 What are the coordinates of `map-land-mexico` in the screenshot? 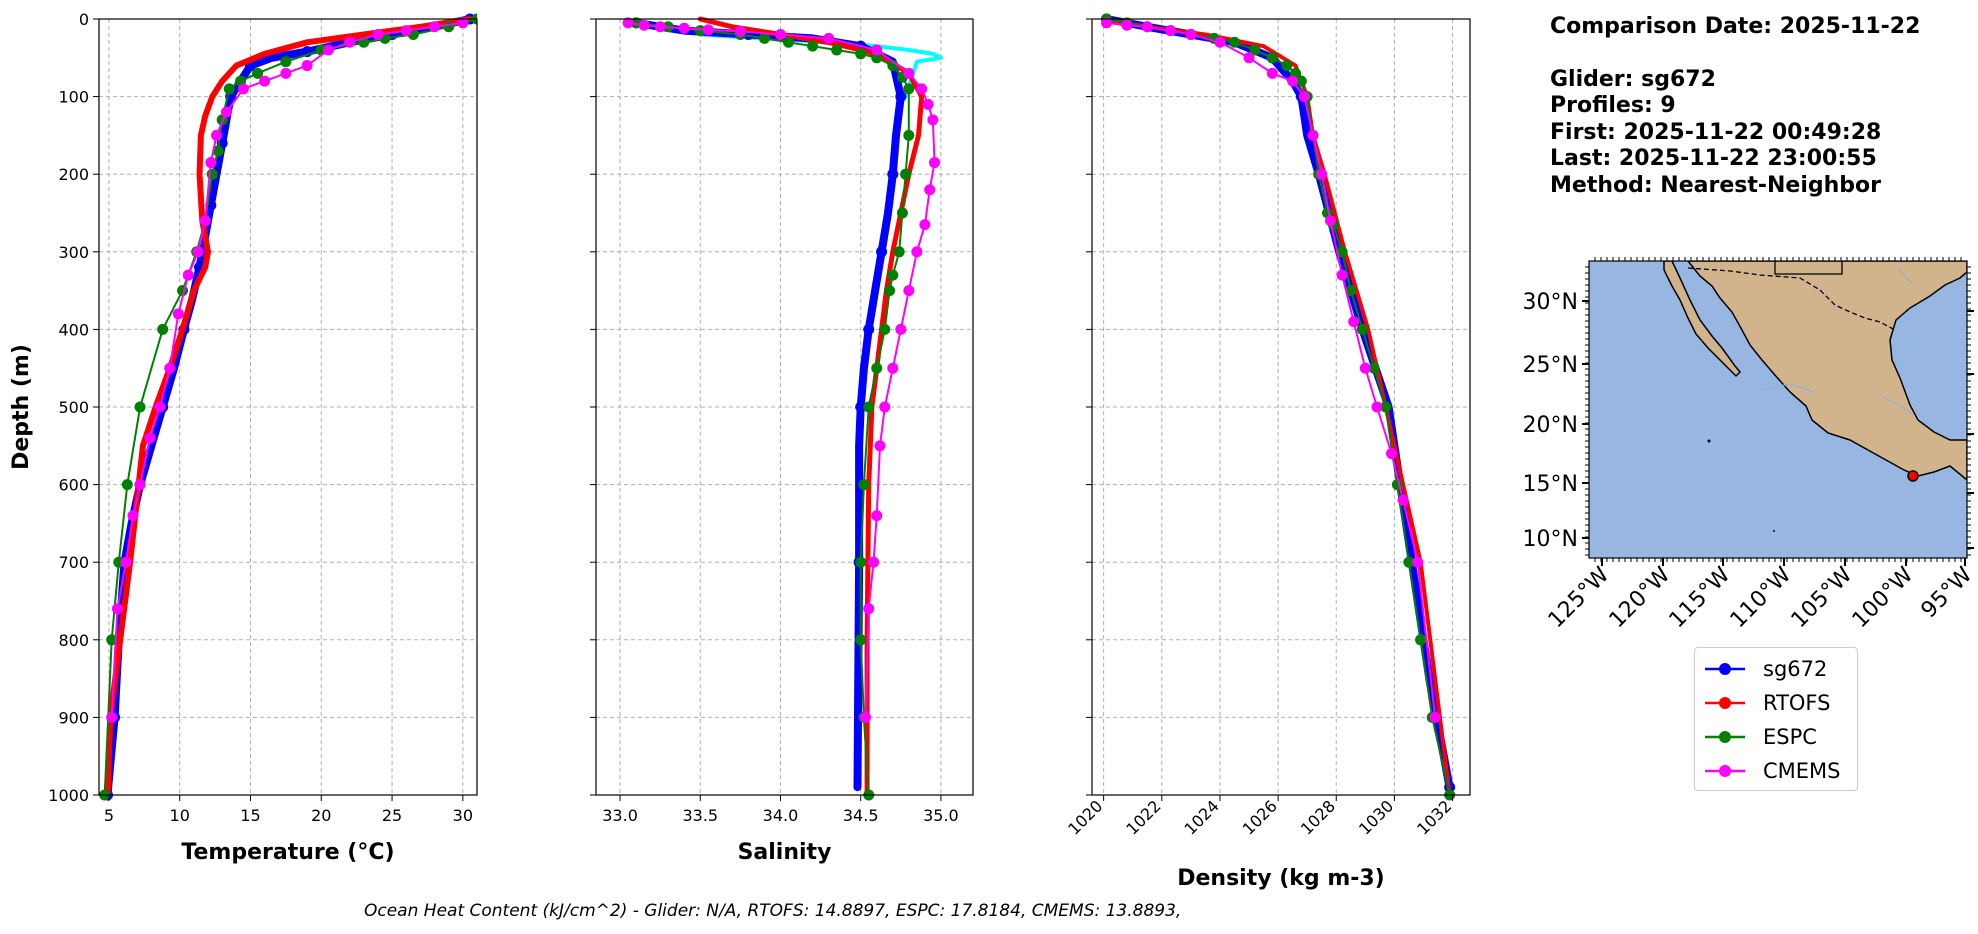 It's located at (1827, 371).